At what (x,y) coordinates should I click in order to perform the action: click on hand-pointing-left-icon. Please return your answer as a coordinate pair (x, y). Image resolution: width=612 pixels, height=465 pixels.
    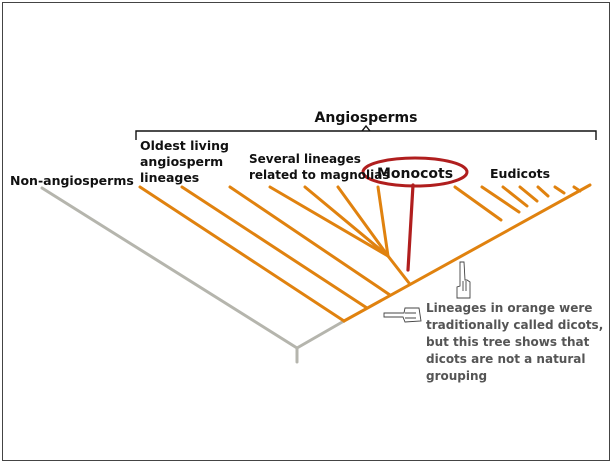
    Looking at the image, I should click on (402, 315).